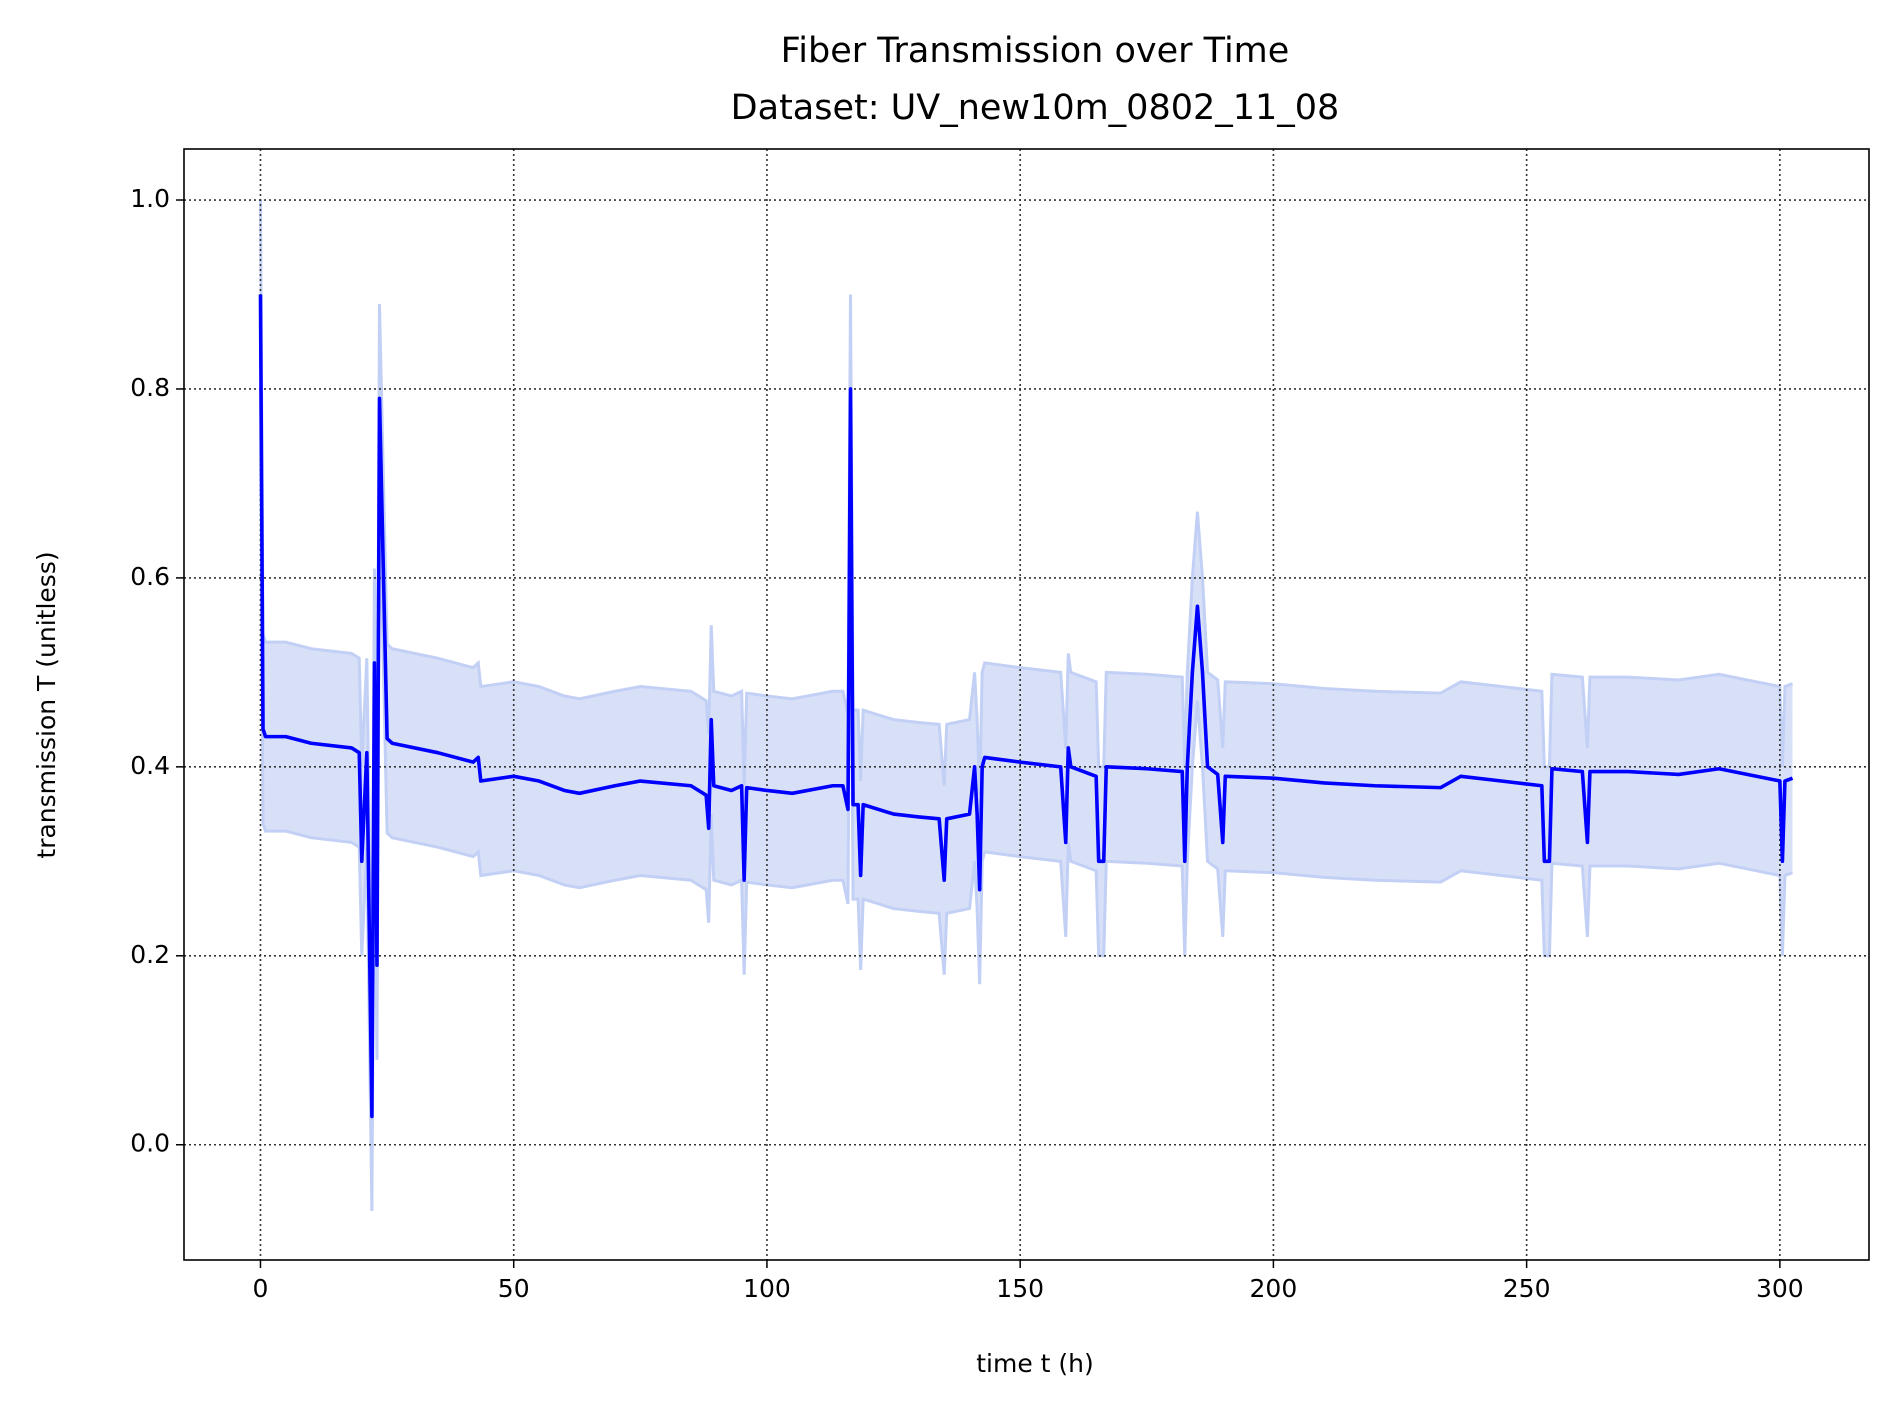  What do you see at coordinates (150, 954) in the screenshot?
I see `y-tick-label: 0.2` at bounding box center [150, 954].